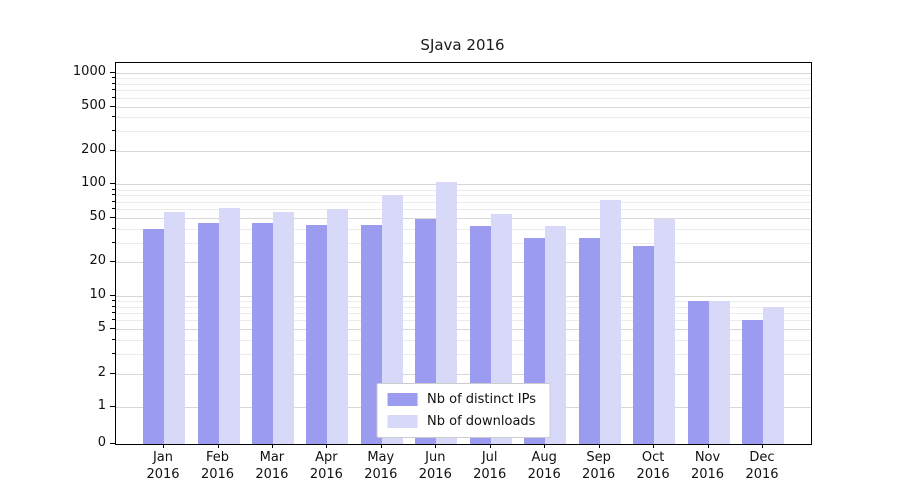 This screenshot has height=500, width=900. Describe the element at coordinates (435, 466) in the screenshot. I see `x-tick-label: Jun 2016` at that location.